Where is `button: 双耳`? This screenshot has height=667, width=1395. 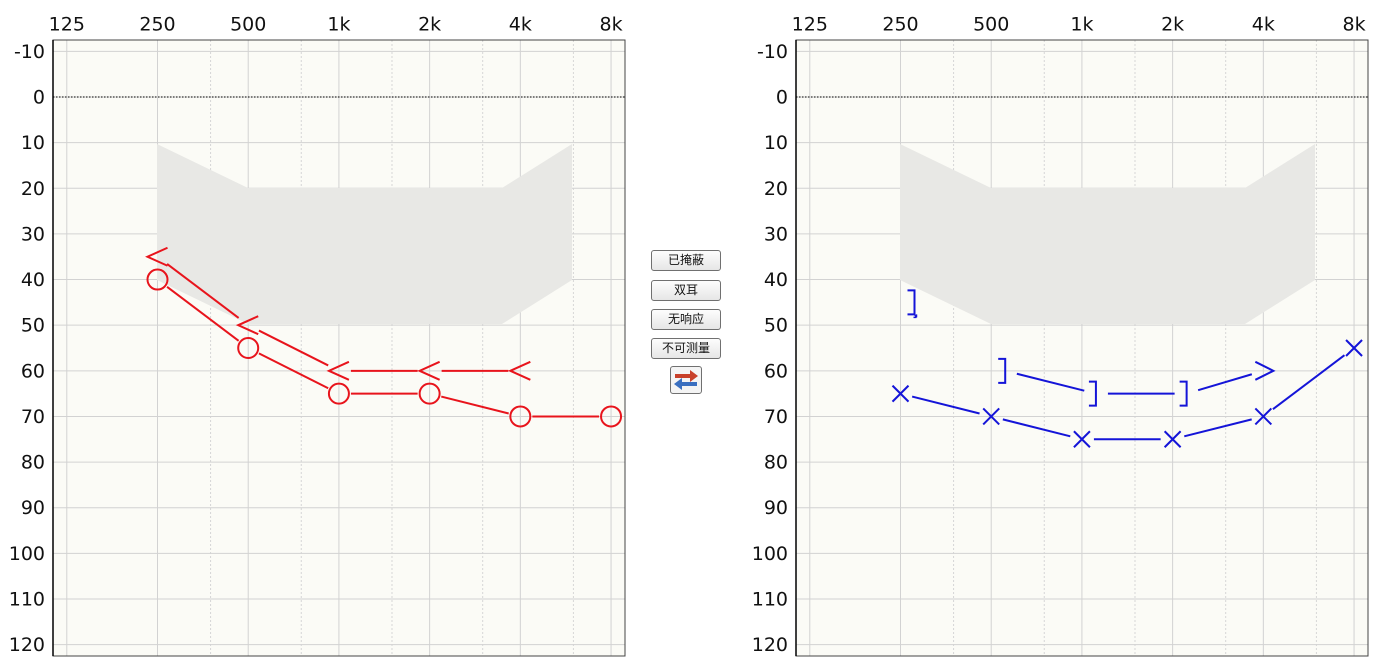
button: 双耳 is located at coordinates (686, 290).